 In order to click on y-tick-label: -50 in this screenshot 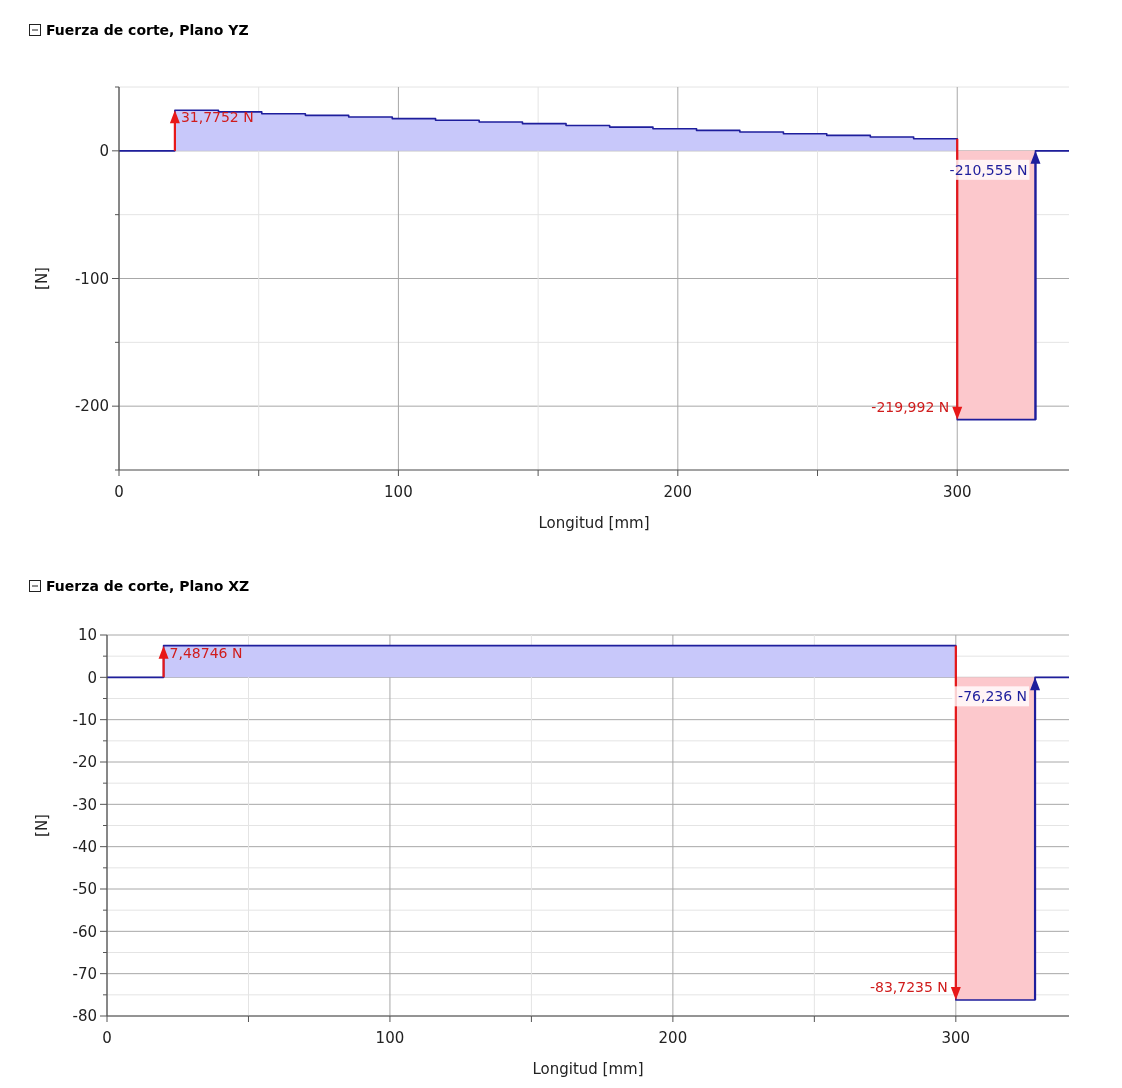, I will do `click(84, 889)`.